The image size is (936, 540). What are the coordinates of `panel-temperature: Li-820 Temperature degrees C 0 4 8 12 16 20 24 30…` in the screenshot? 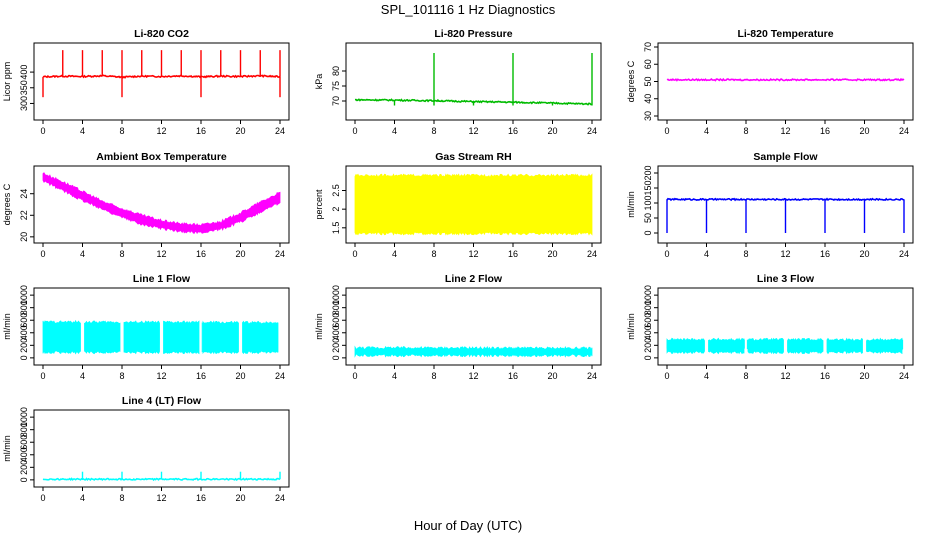 It's located at (770, 82).